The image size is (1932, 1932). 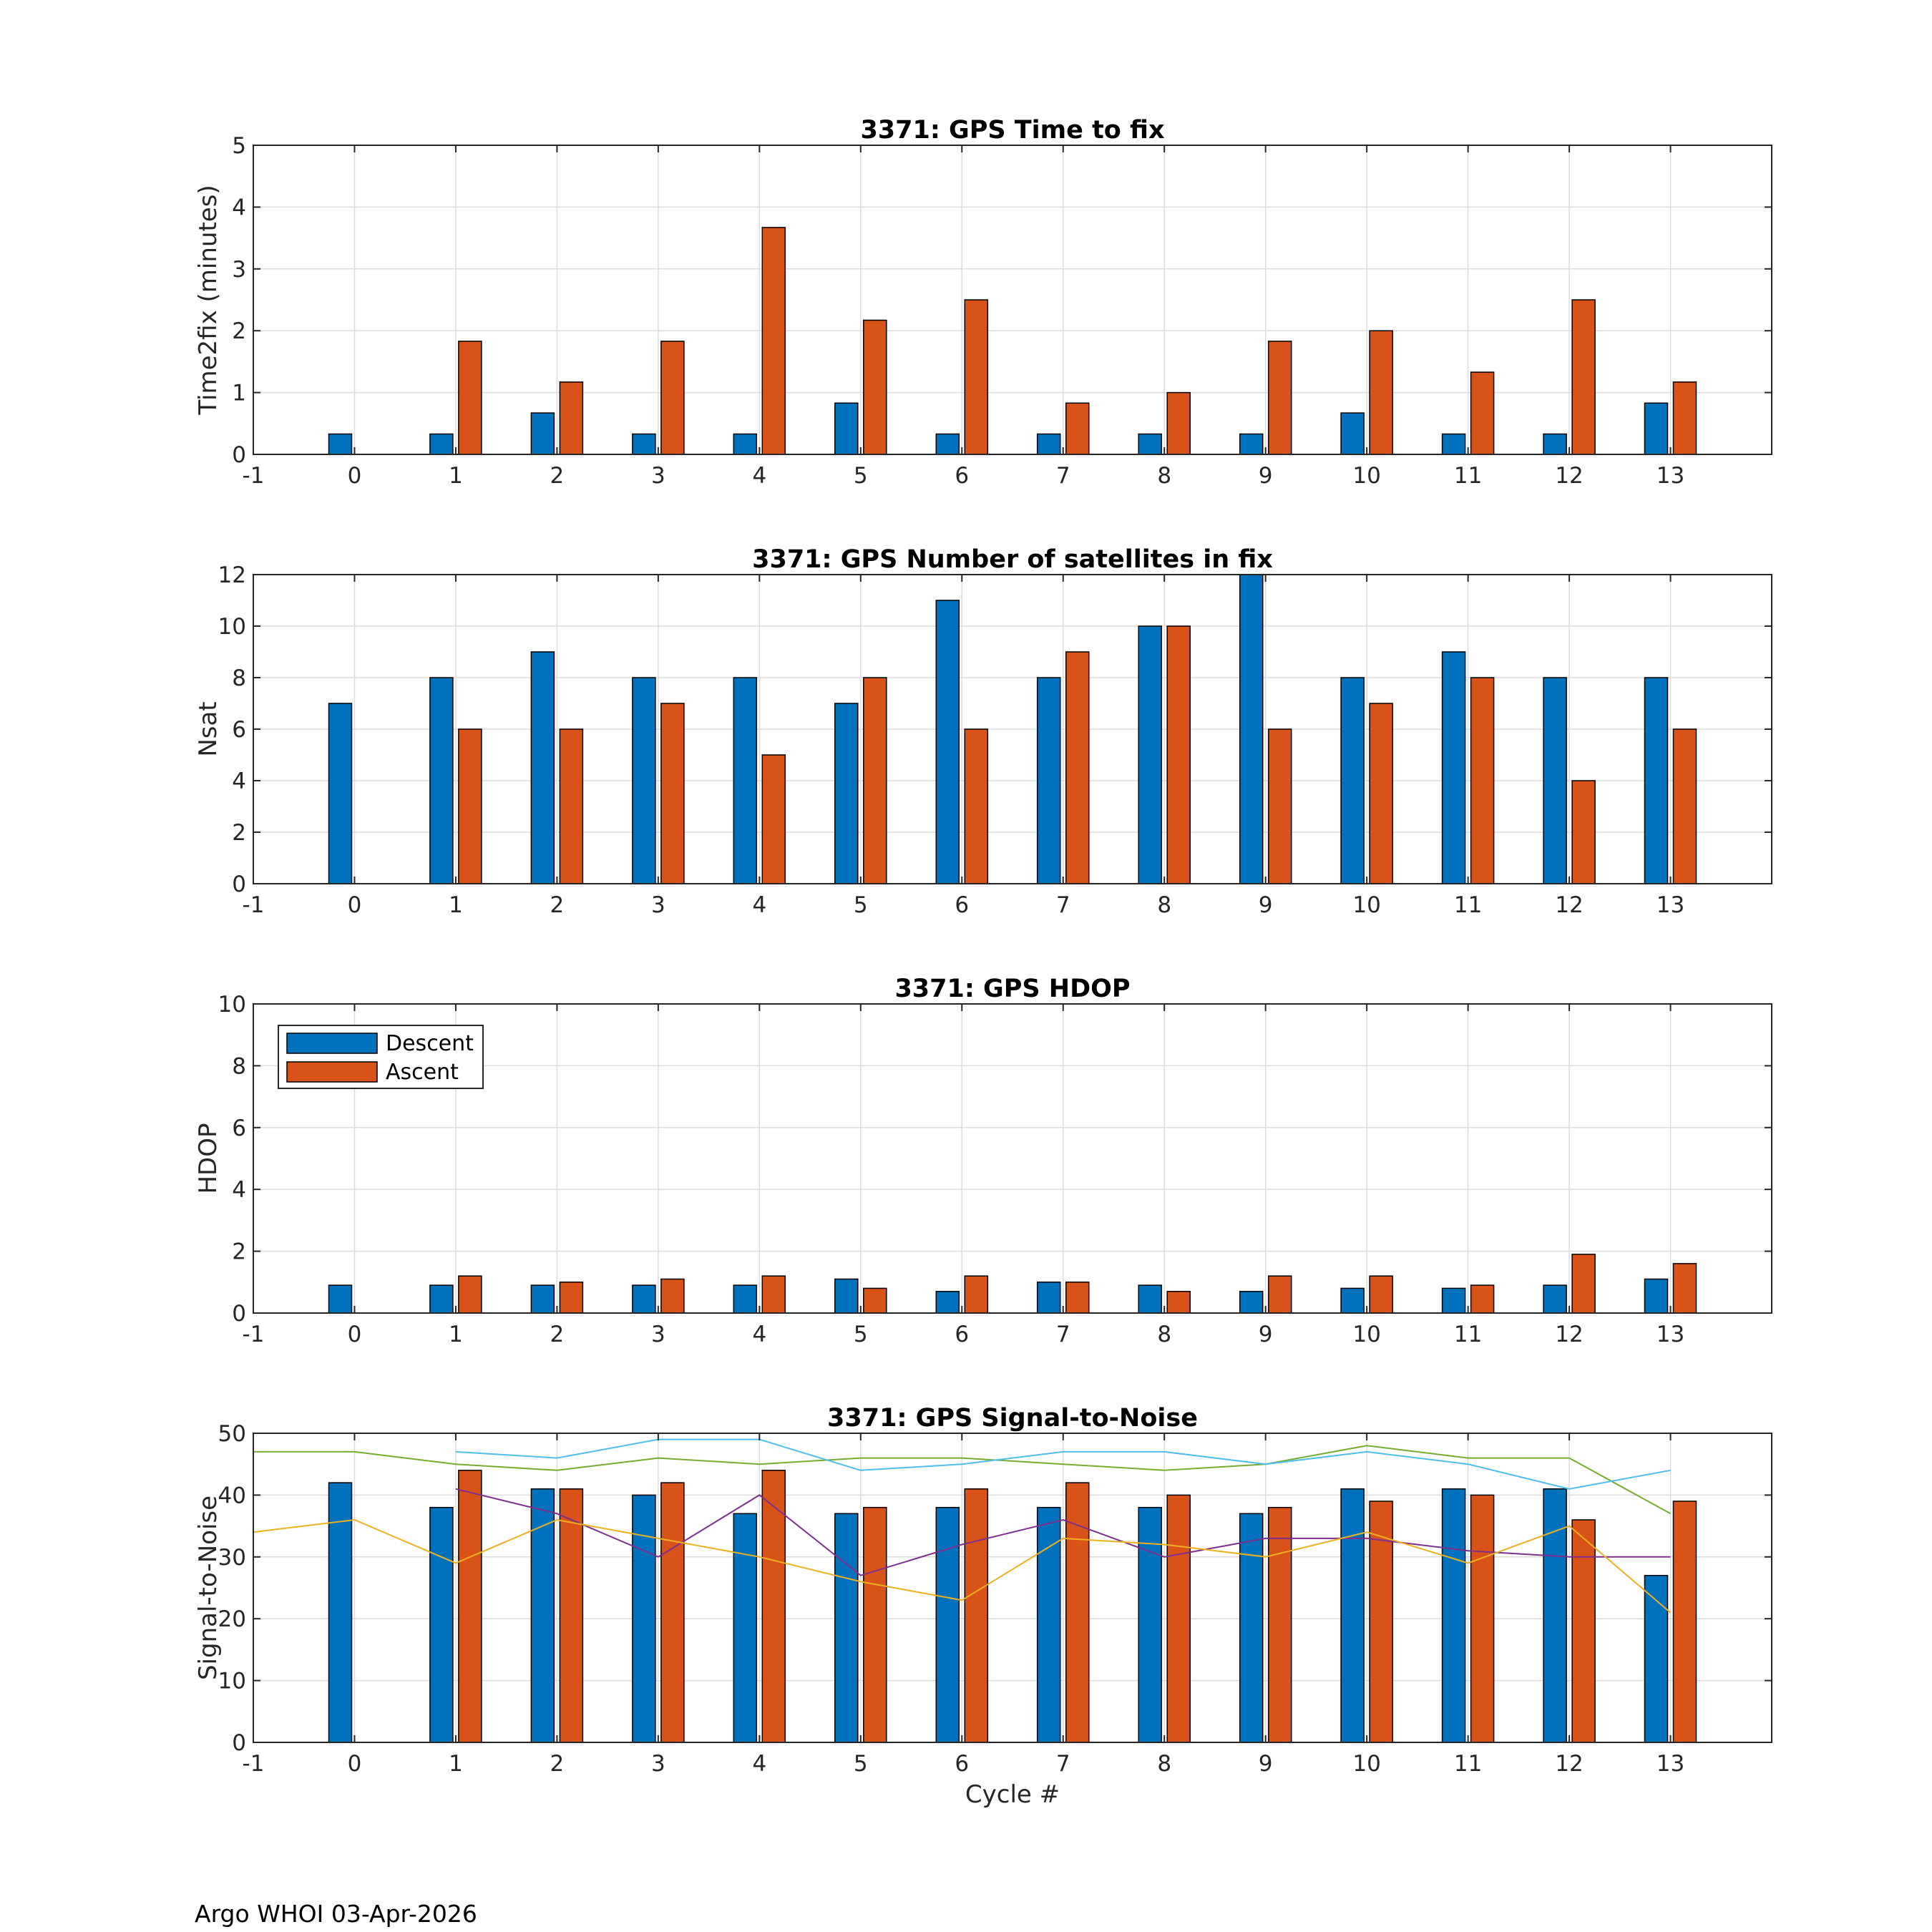 I want to click on chart-title: 3371: GPS HDOP, so click(x=1012, y=989).